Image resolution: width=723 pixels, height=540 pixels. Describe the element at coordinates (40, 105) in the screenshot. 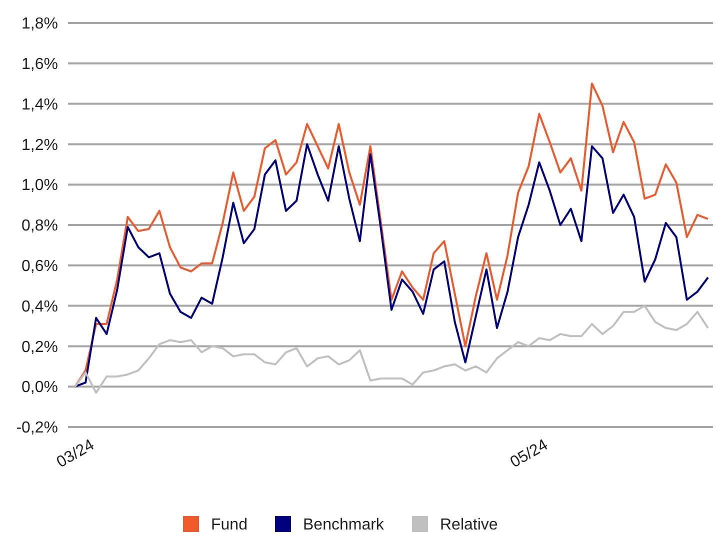

I see `y-tick-label: 1,4%` at that location.